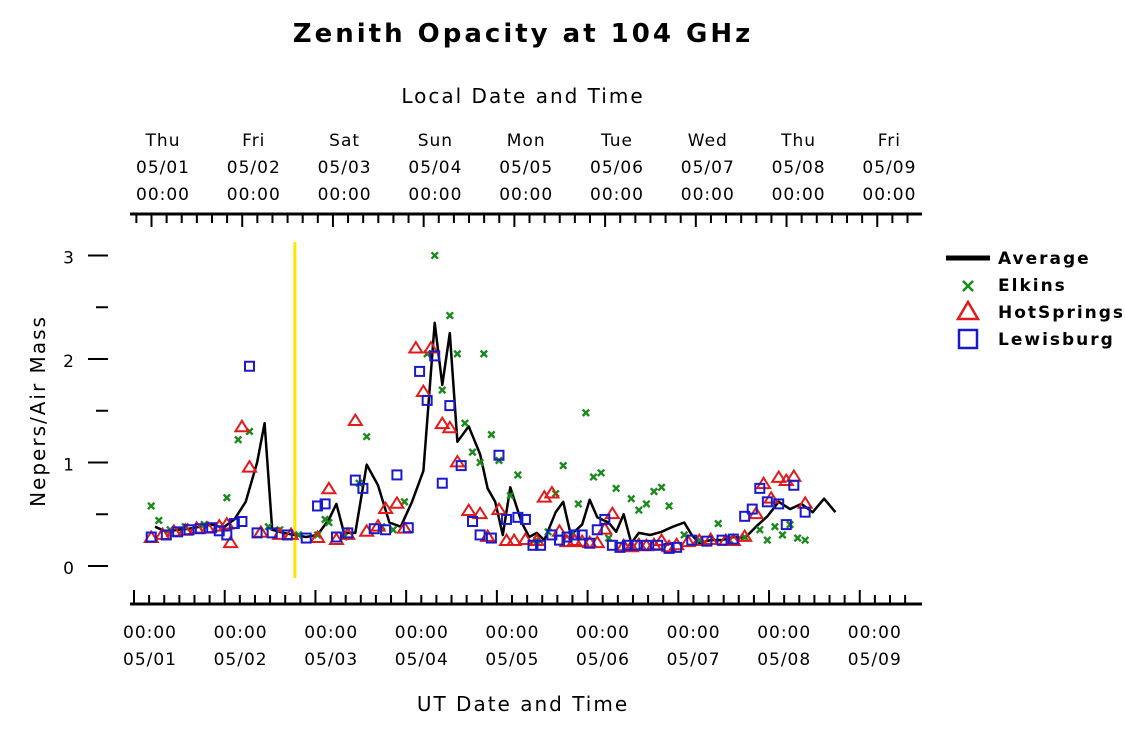  What do you see at coordinates (968, 310) in the screenshot?
I see `legend-hotsprings-swatch` at bounding box center [968, 310].